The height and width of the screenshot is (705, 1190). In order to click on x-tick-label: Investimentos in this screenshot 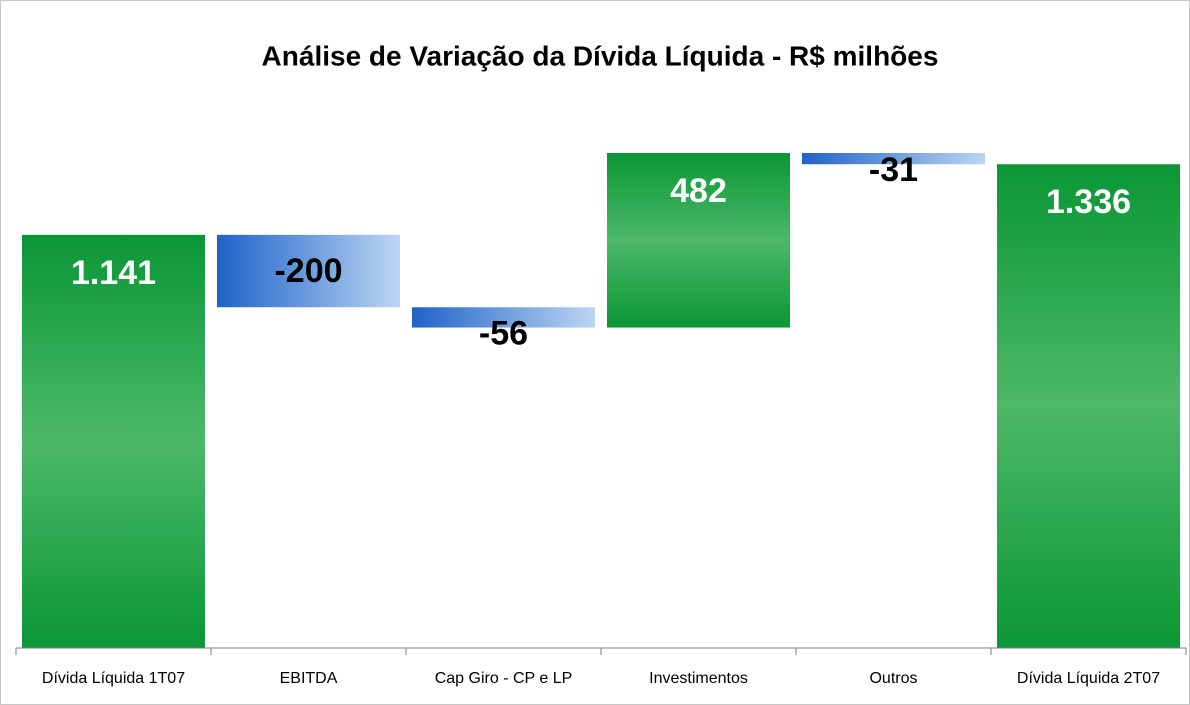, I will do `click(698, 678)`.